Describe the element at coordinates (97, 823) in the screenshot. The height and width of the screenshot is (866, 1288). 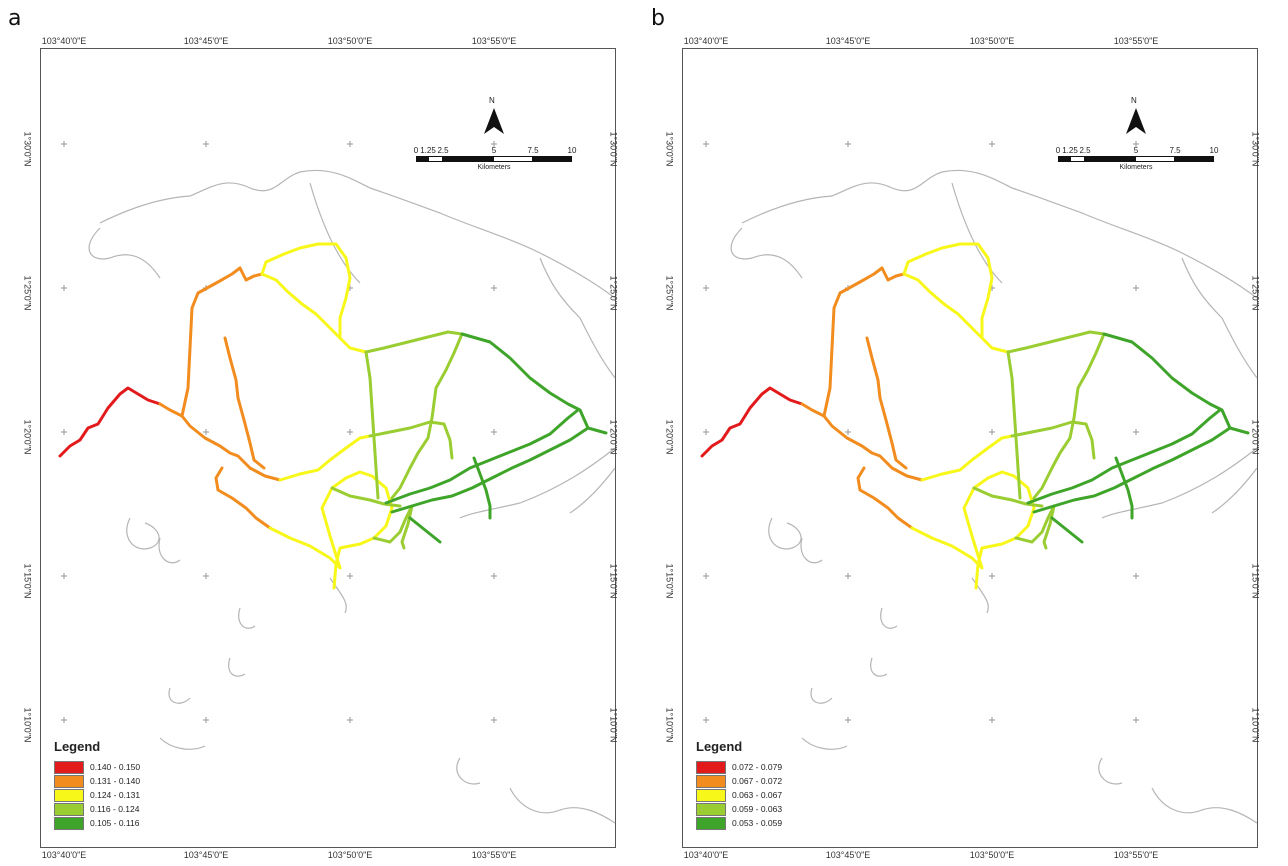
I see `legend-item: 0.105 - 0.116` at that location.